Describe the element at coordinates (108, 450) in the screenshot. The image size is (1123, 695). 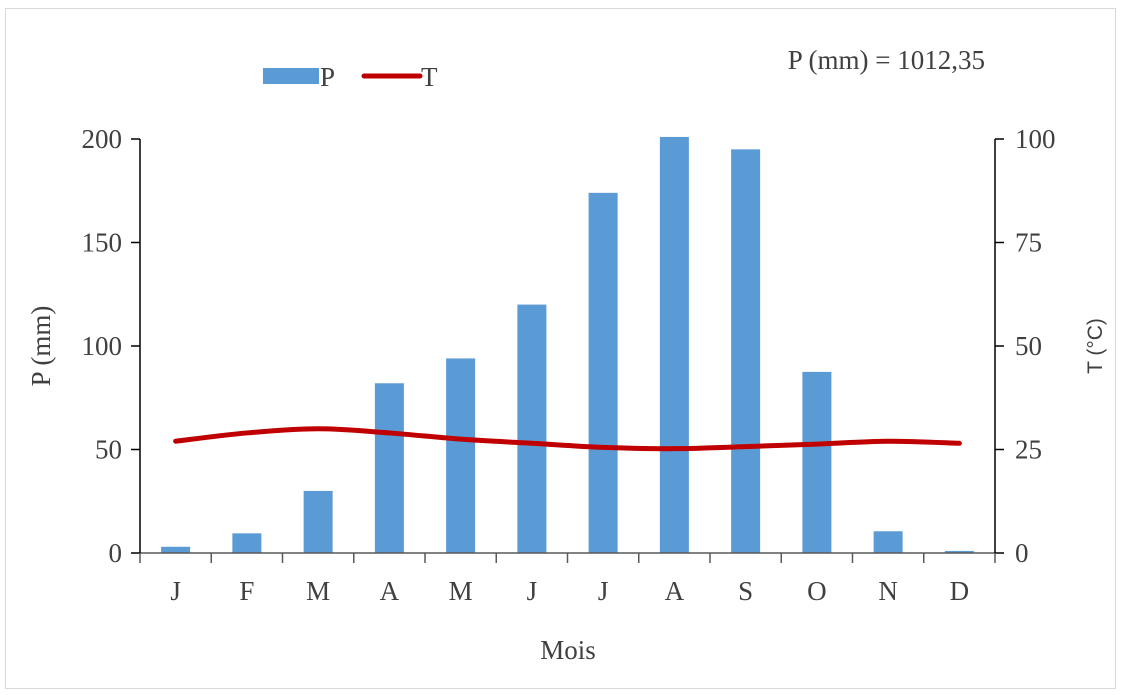
I see `y-tick-label-left-50: 50` at that location.